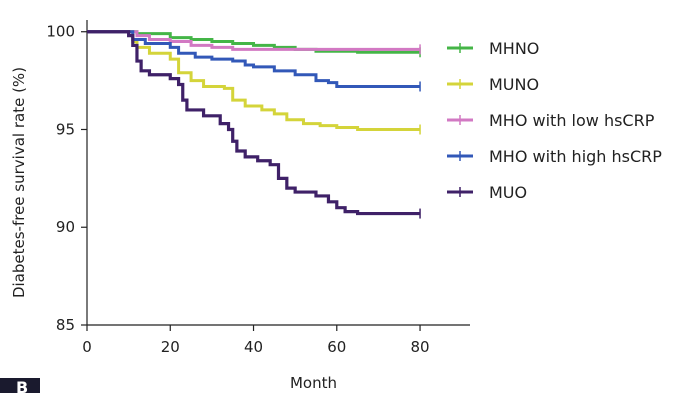  I want to click on legend-label: MUNO, so click(514, 84).